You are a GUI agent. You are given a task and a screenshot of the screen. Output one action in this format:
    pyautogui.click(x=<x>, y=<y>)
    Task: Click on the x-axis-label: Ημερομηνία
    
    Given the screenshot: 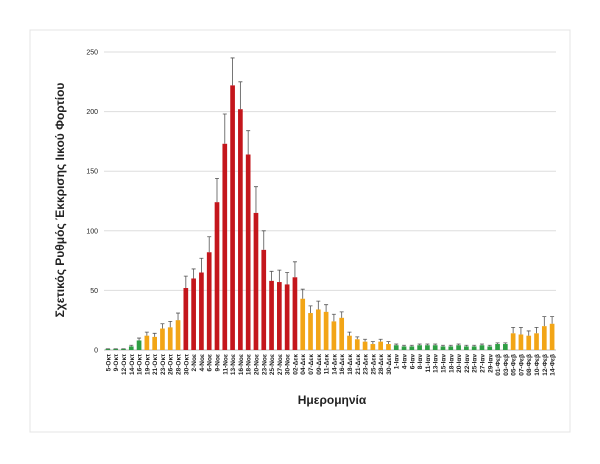 What is the action you would take?
    pyautogui.click(x=332, y=400)
    